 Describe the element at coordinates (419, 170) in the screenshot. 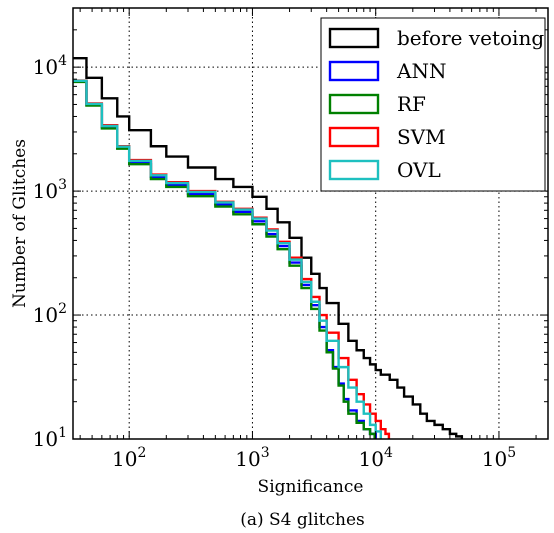

I see `legend-label: OVL` at that location.